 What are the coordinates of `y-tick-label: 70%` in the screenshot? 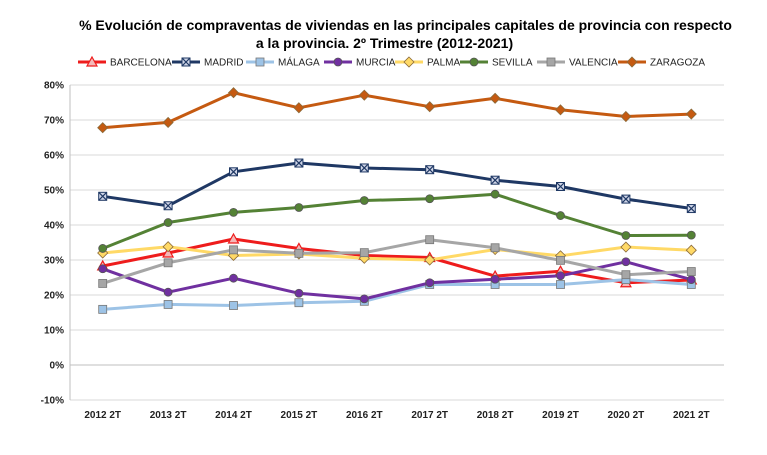 It's located at (54, 121).